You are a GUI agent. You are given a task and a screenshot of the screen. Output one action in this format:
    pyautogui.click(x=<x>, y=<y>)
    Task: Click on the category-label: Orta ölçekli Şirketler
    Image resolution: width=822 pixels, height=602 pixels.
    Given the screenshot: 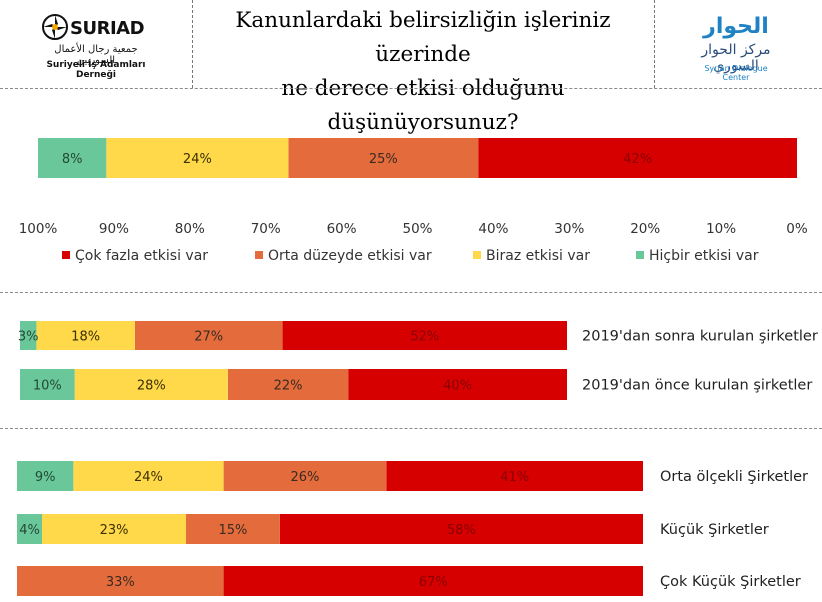 What is the action you would take?
    pyautogui.click(x=734, y=477)
    